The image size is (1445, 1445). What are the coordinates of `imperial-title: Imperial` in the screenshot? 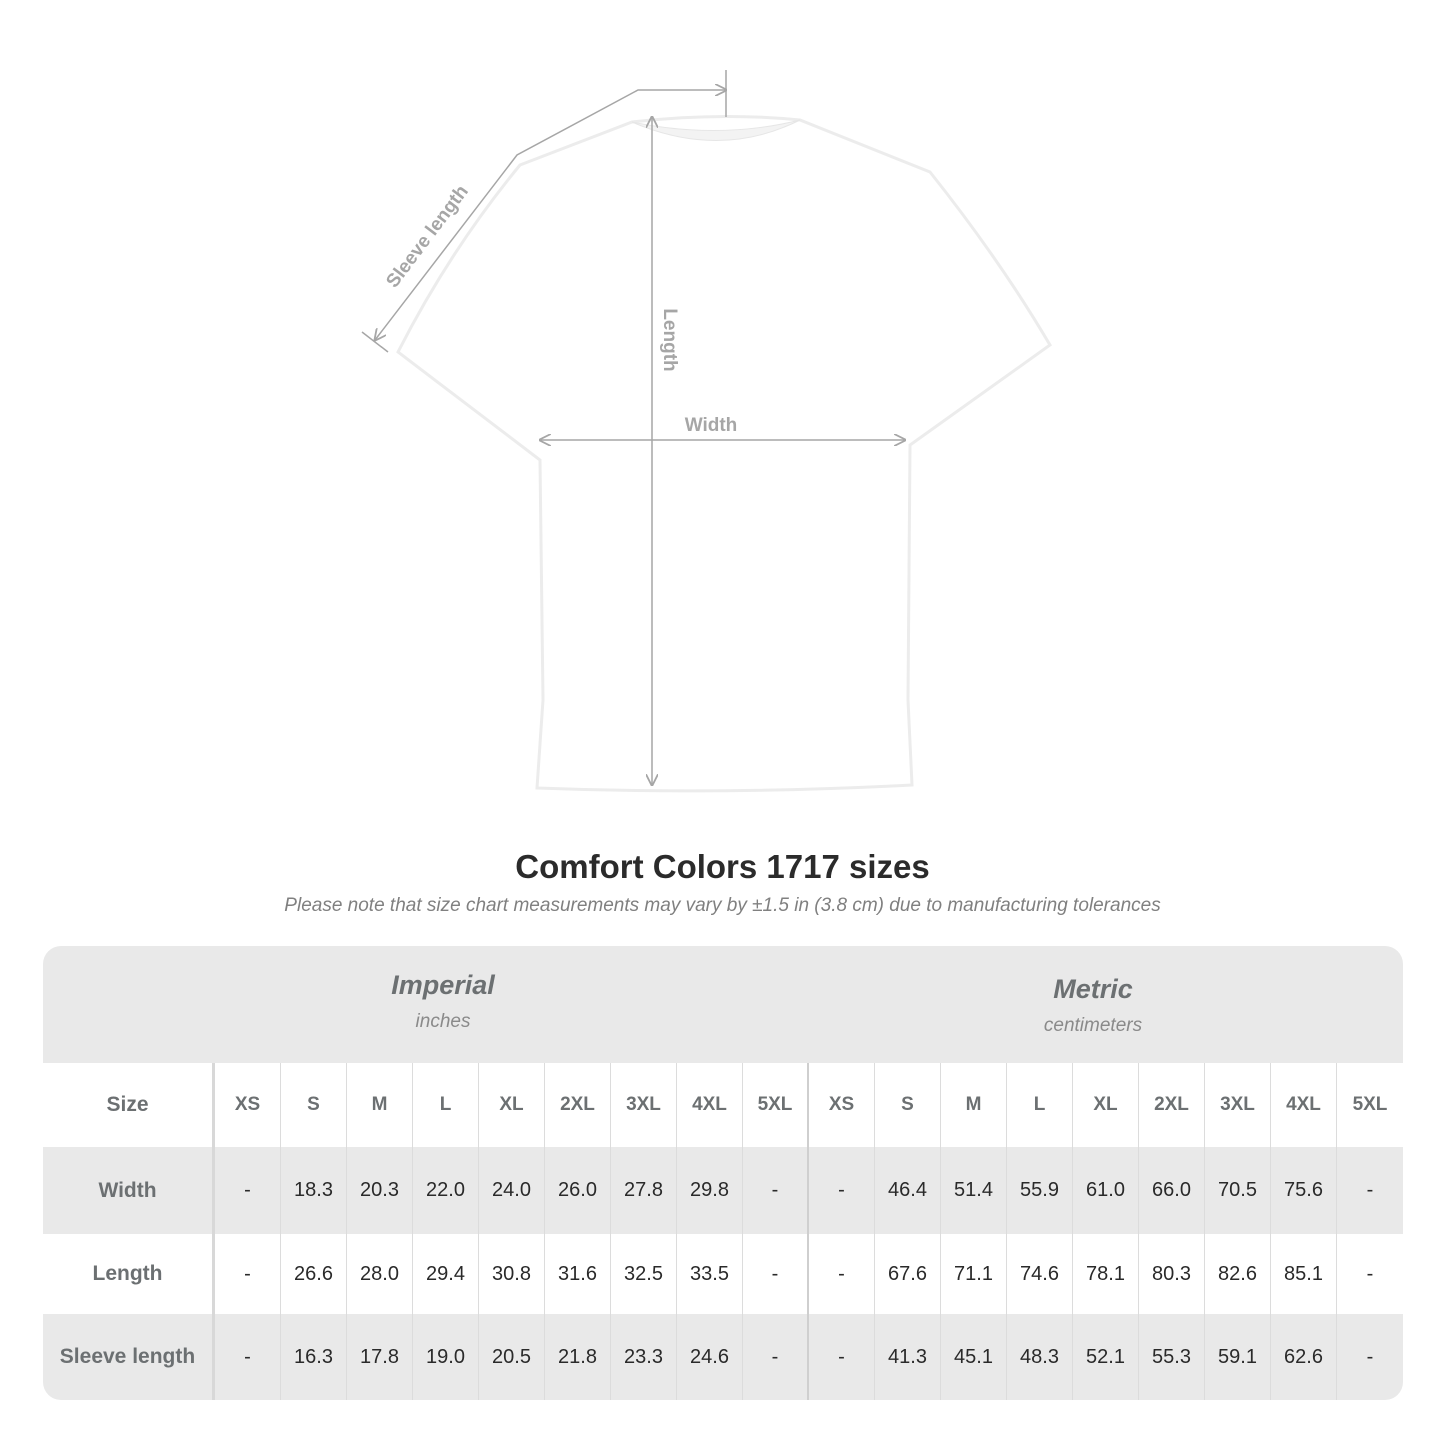 It's located at (443, 985).